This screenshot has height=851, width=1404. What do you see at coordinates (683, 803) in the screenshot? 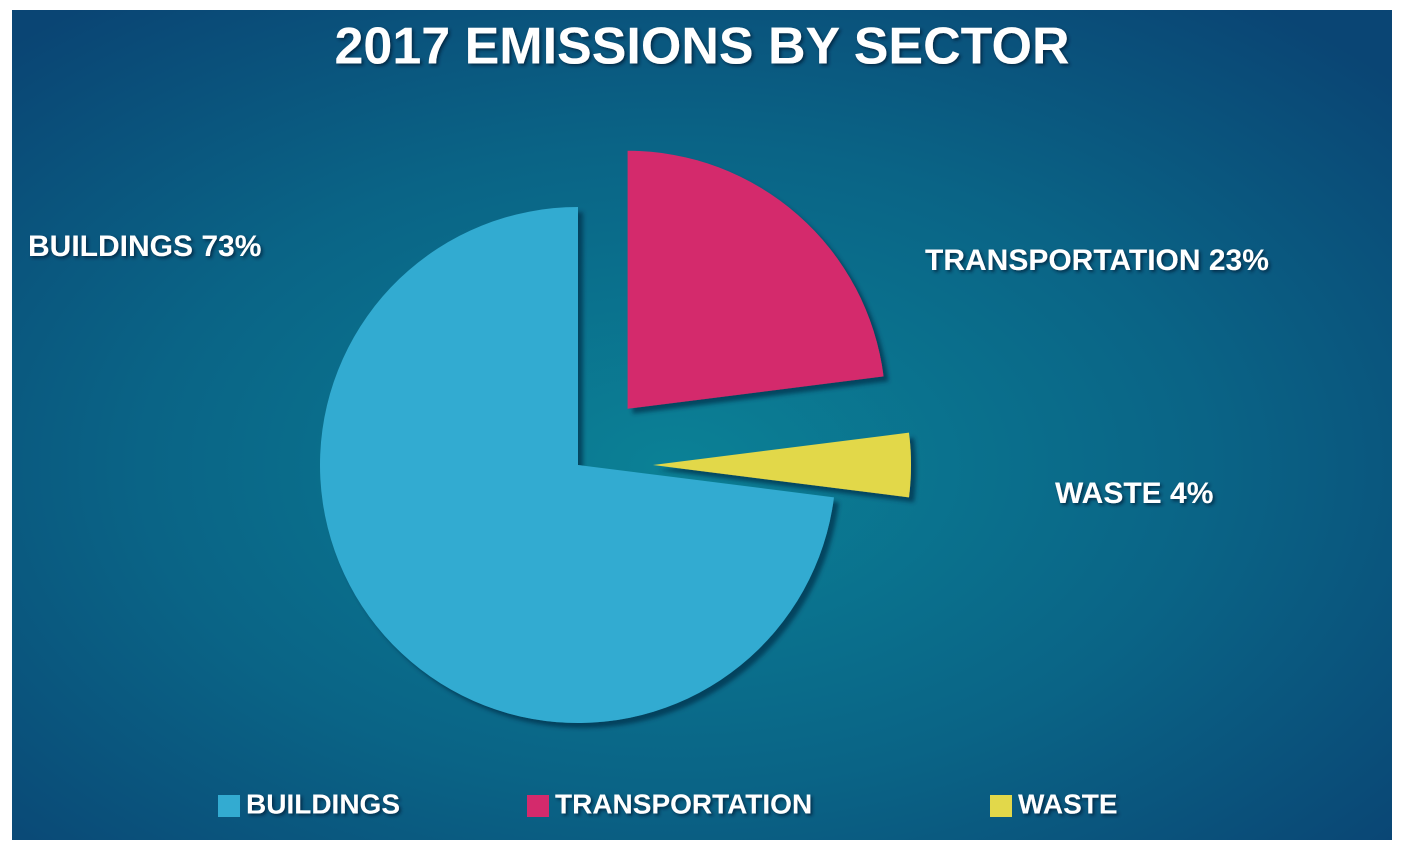
I see `legend-label: TRANSPORTATION` at bounding box center [683, 803].